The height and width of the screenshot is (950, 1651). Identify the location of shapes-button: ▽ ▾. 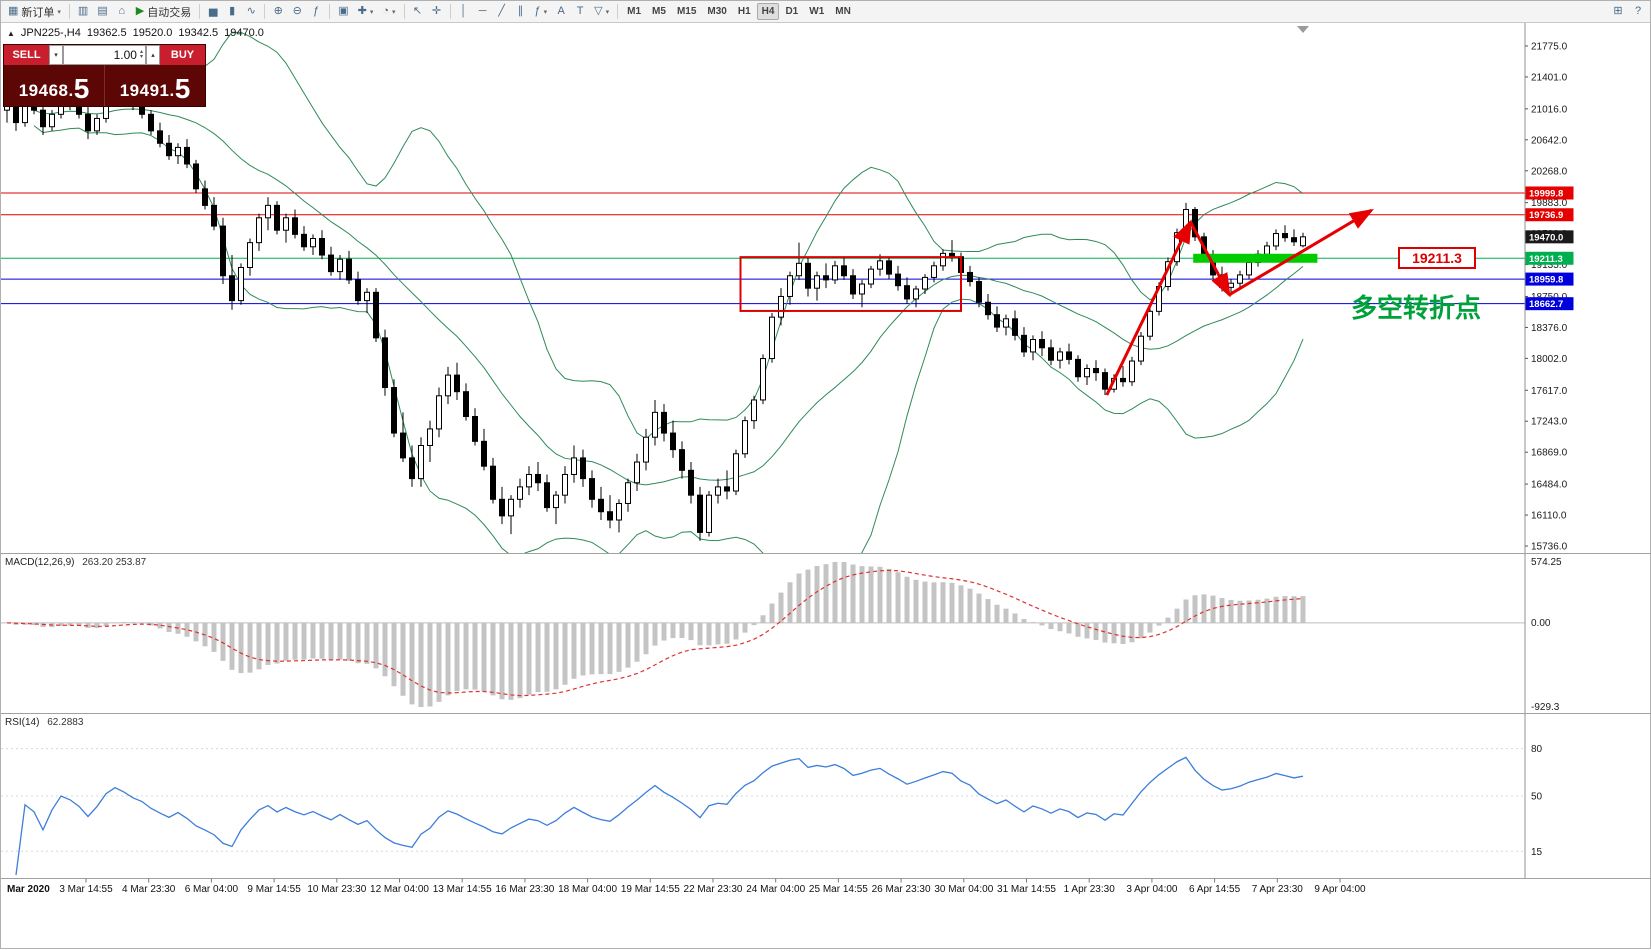
(601, 12).